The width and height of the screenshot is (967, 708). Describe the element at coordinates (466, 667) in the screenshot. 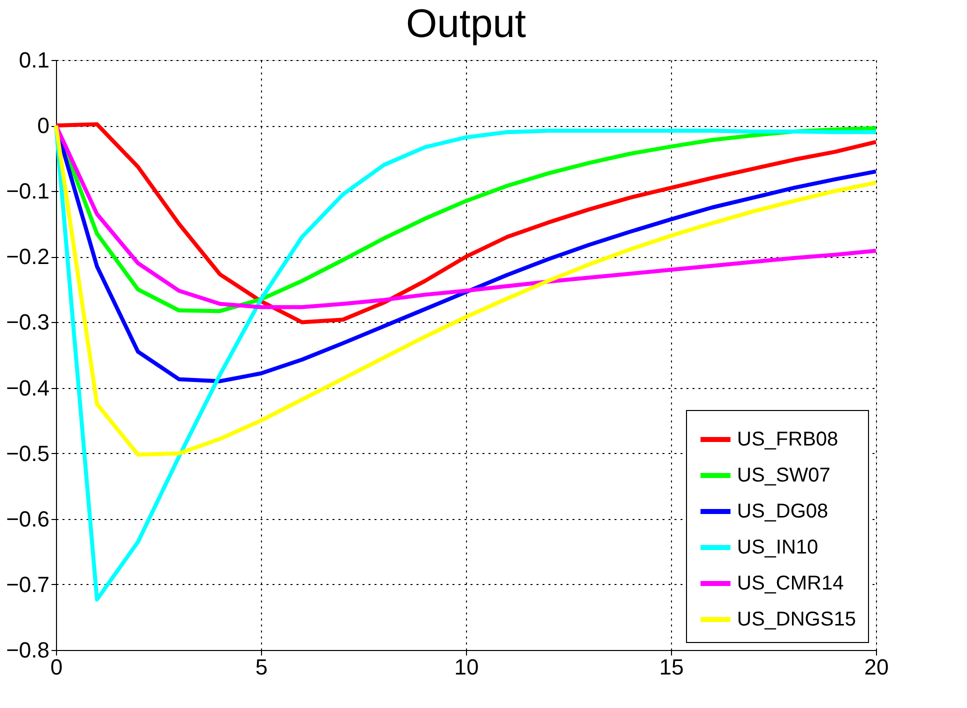

I see `x-tick-label: 10` at that location.